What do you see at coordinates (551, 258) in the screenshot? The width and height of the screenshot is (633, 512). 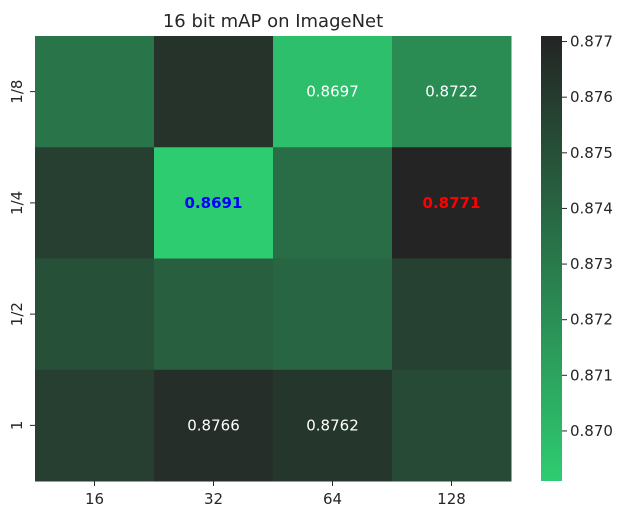 I see `colorbar-gradient` at bounding box center [551, 258].